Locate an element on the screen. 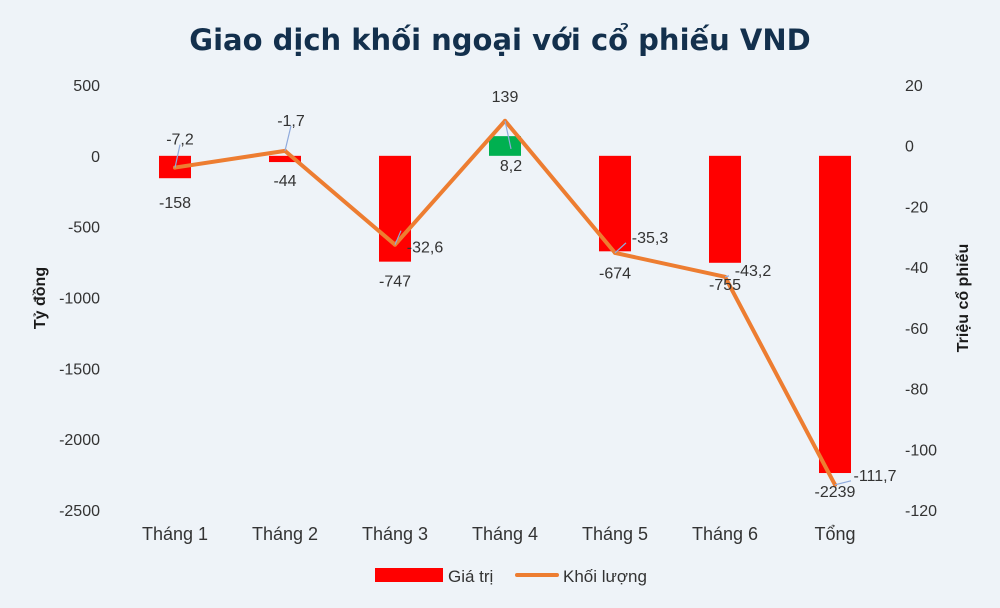 The width and height of the screenshot is (1000, 608). line-data-label: -111,7 is located at coordinates (875, 476).